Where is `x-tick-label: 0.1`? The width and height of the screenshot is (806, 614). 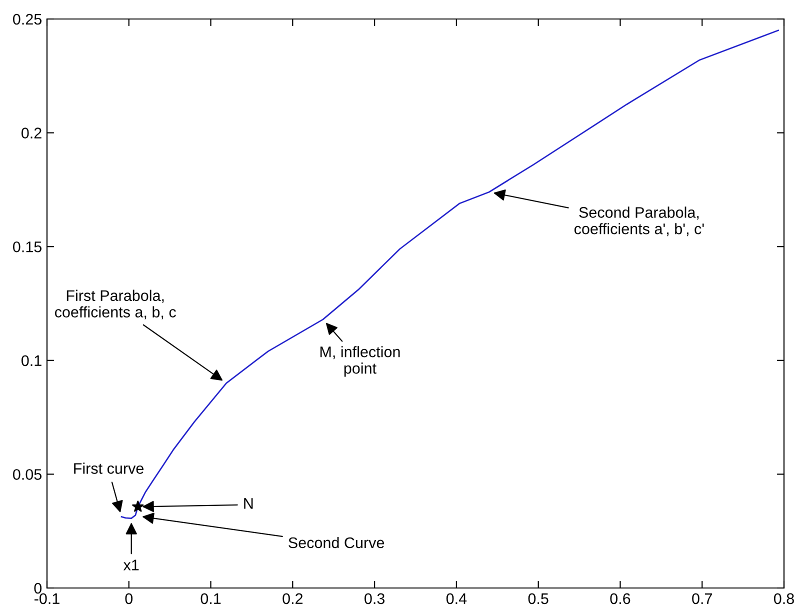
x-tick-label: 0.1 is located at coordinates (210, 598).